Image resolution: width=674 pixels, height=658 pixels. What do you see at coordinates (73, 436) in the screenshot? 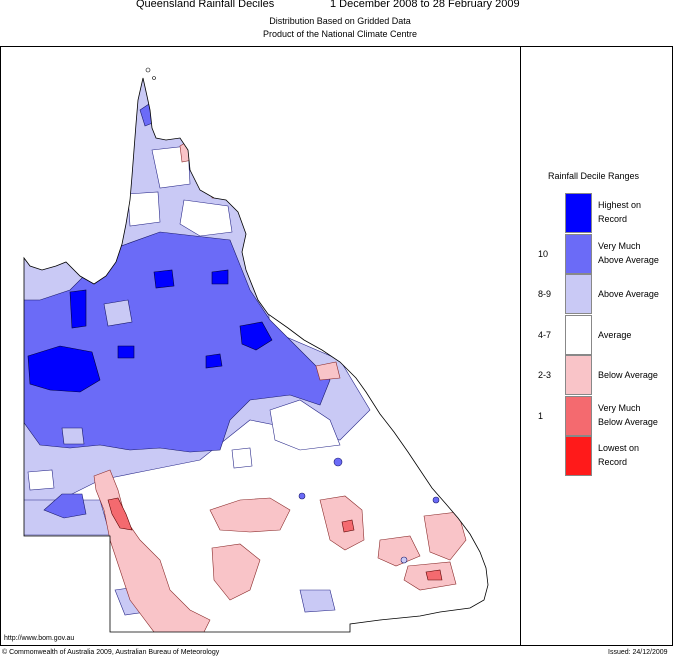
I see `above-average-hole-small` at bounding box center [73, 436].